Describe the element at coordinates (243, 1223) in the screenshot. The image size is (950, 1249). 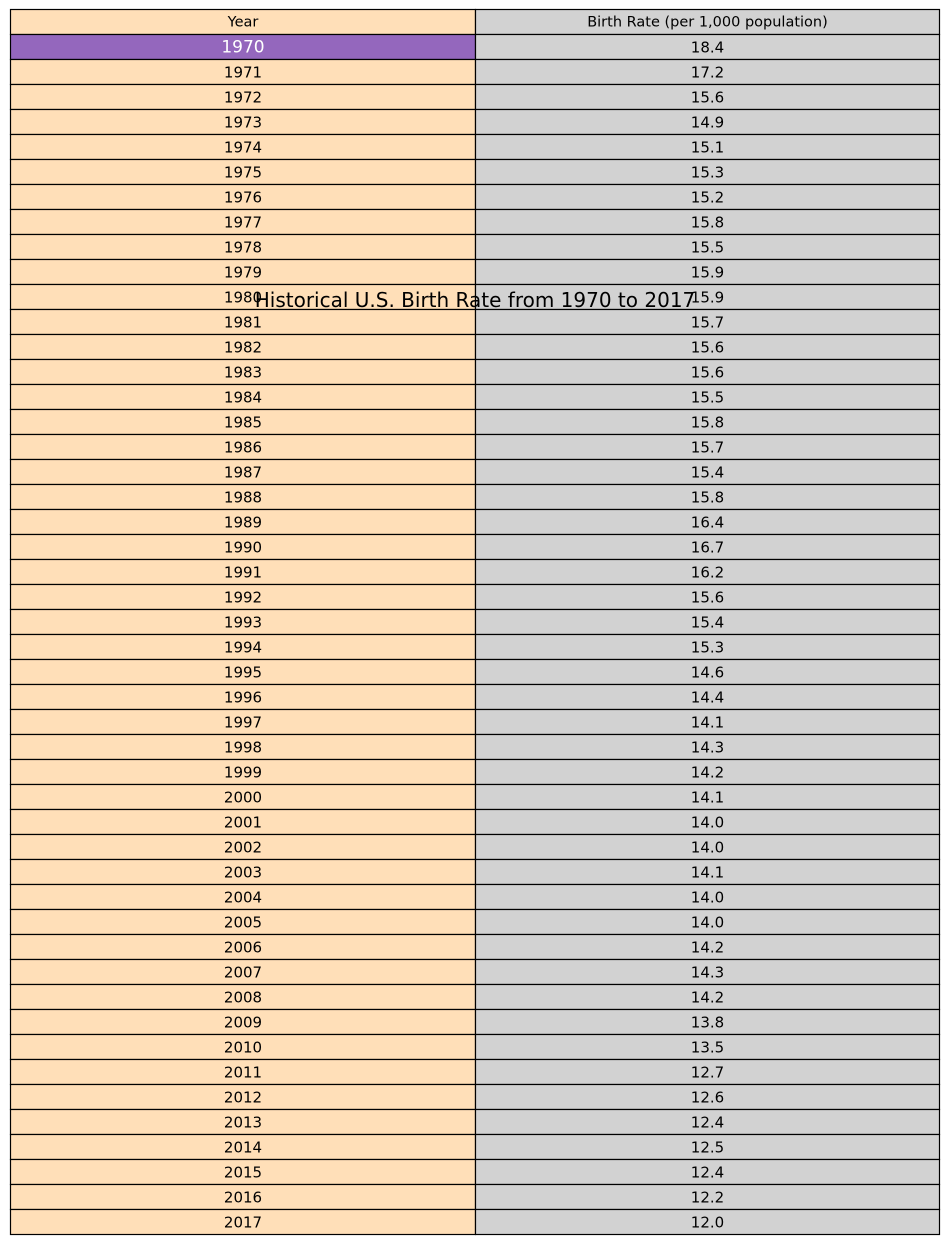
I see `year-label: 2017` at that location.